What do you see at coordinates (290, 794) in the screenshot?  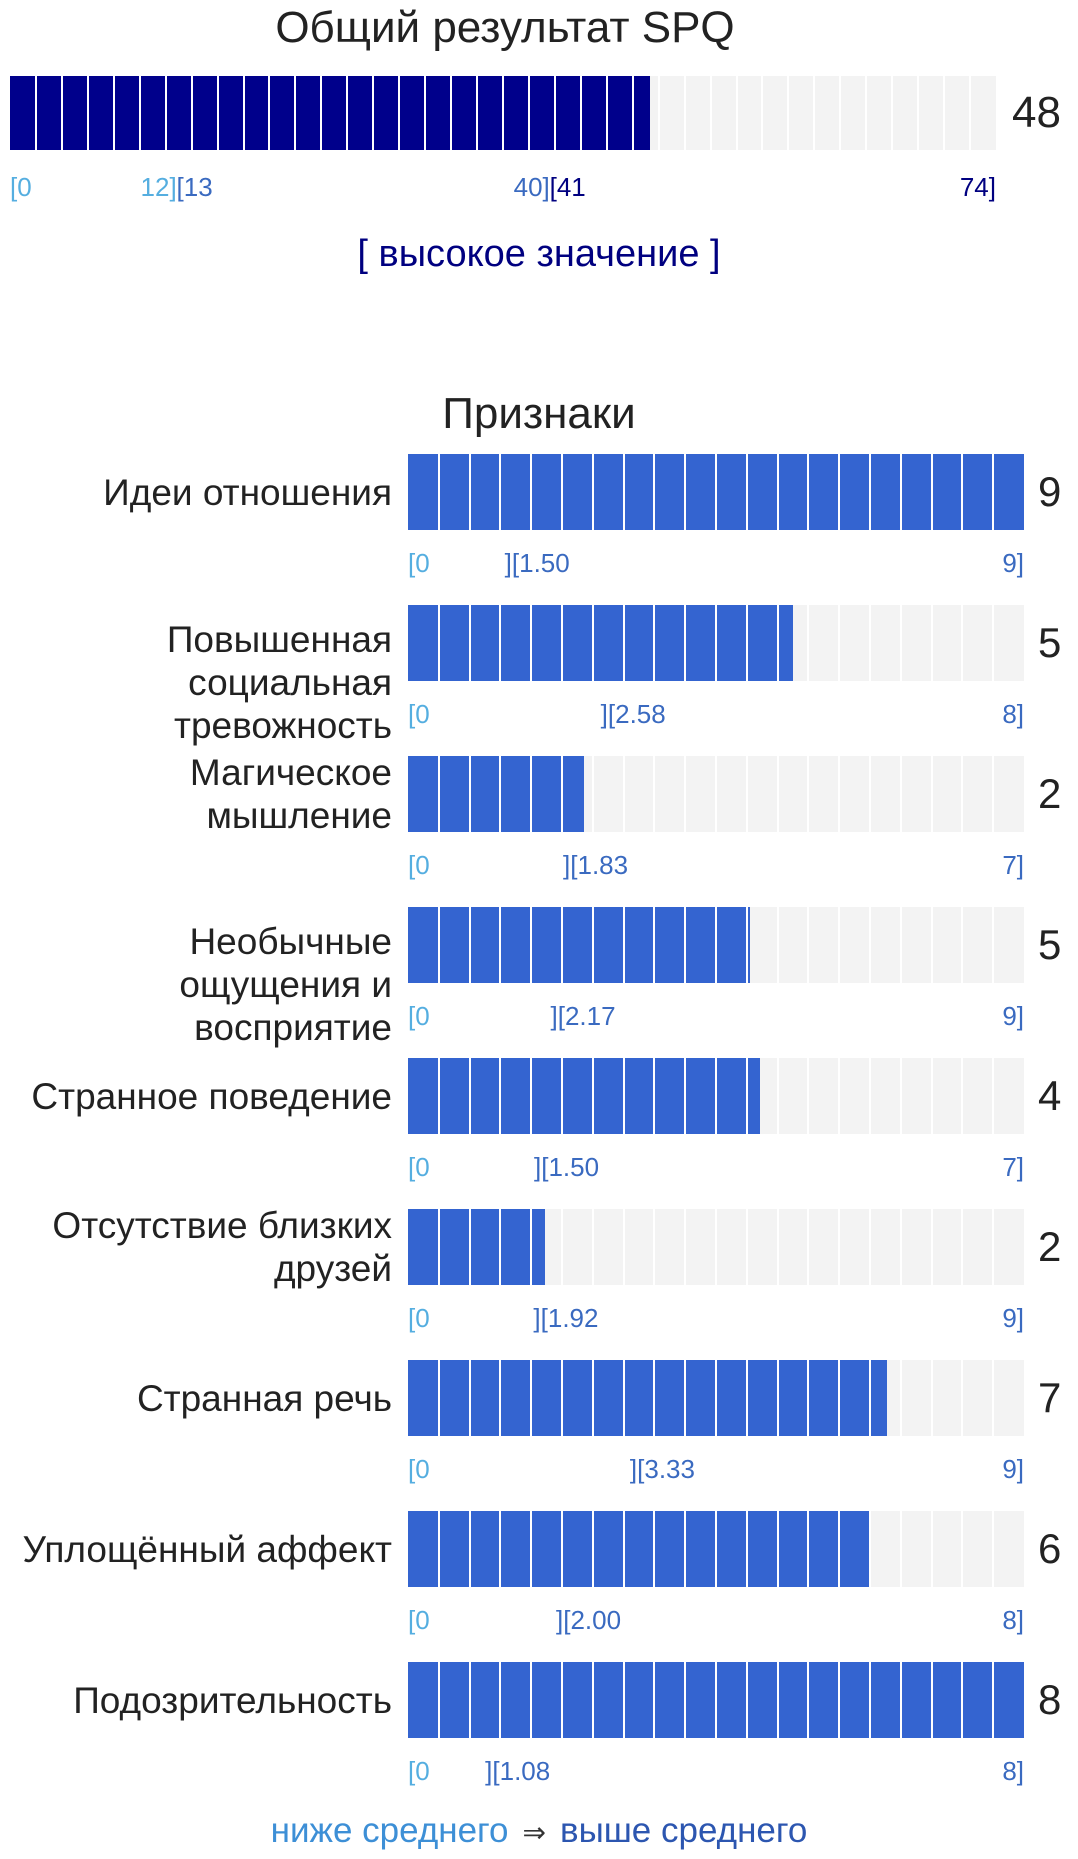 I see `trait-label: Магическое мышление` at bounding box center [290, 794].